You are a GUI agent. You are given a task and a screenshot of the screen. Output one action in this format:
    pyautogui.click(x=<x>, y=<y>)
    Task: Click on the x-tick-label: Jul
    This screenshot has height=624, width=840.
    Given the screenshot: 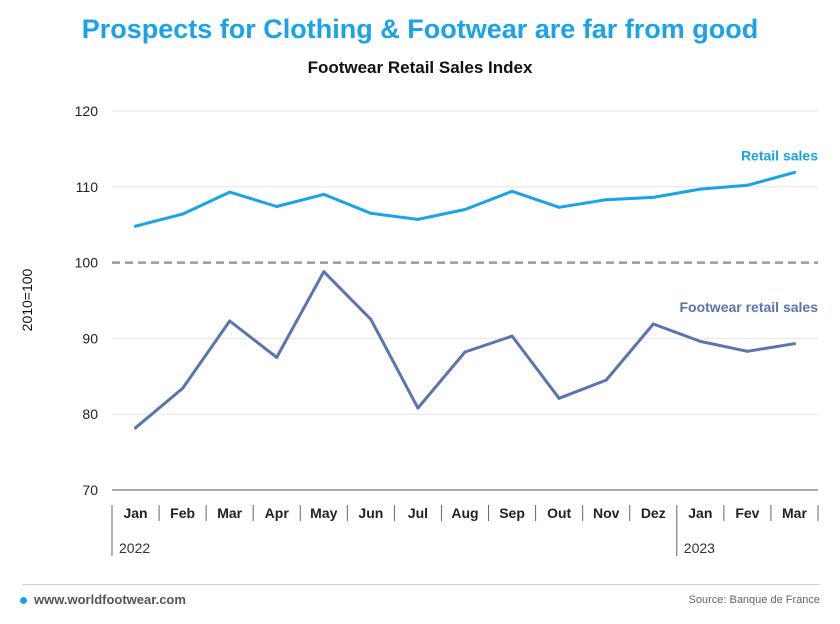 What is the action you would take?
    pyautogui.click(x=418, y=513)
    